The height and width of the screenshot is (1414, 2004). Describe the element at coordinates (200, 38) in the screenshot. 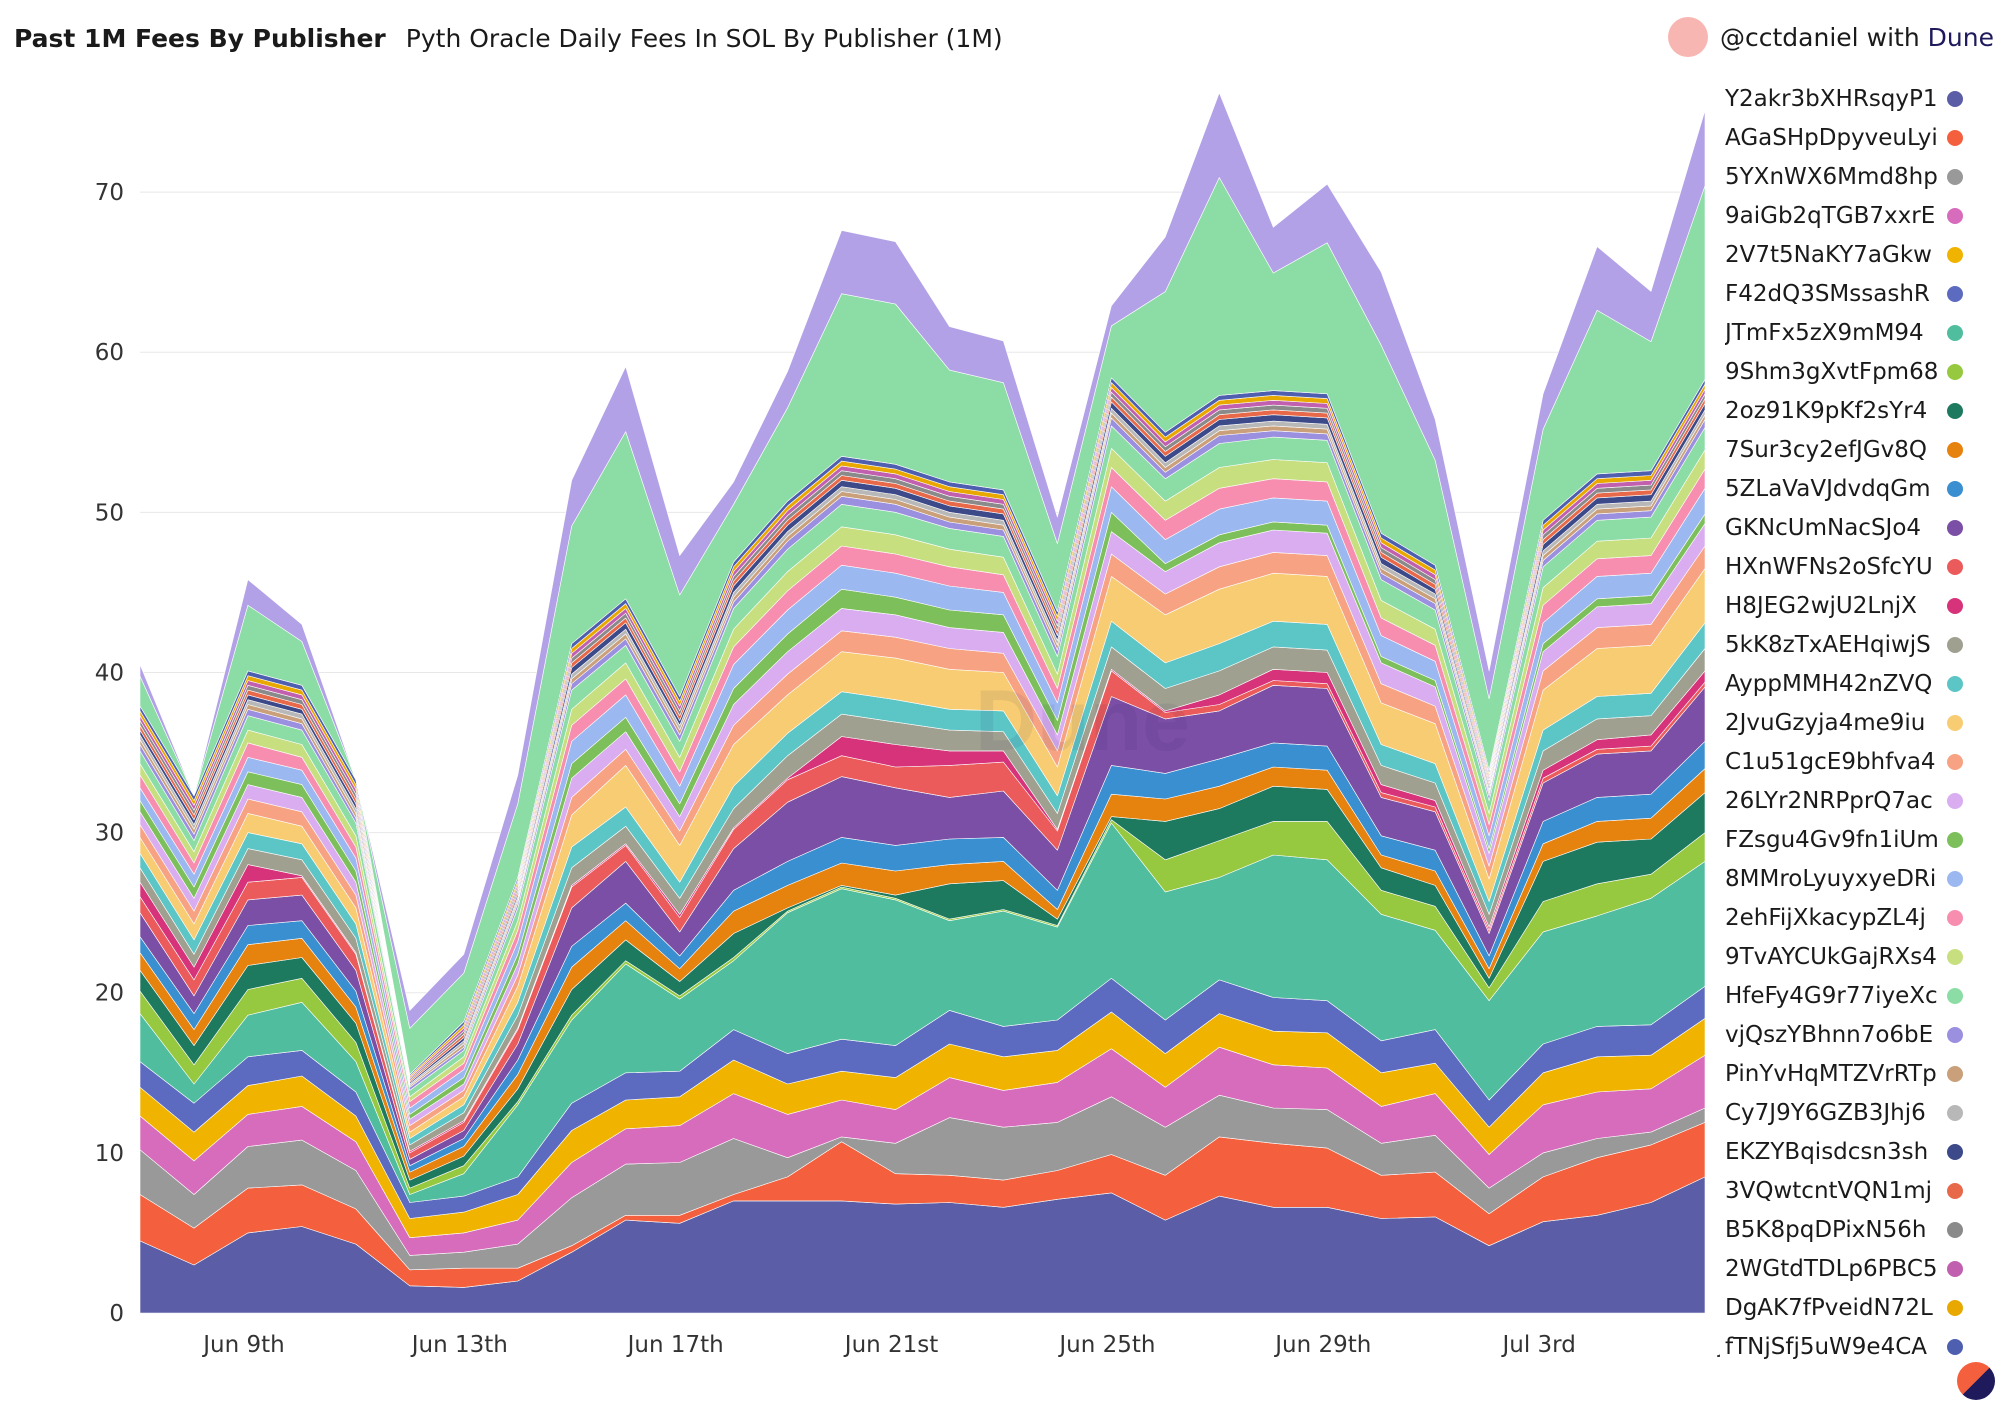

I see `chart-title: Past 1M Fees By Publisher` at that location.